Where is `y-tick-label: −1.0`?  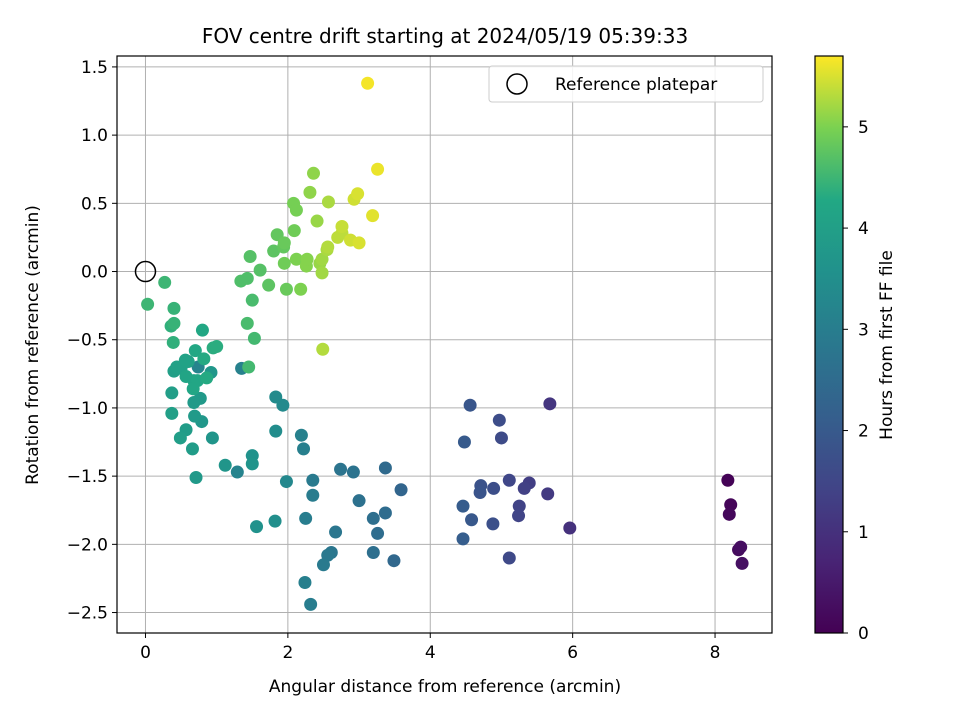
y-tick-label: −1.0 is located at coordinates (87, 409).